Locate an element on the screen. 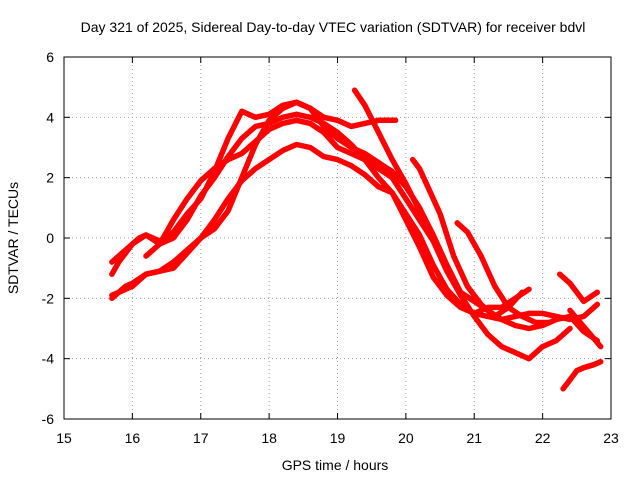 The image size is (640, 480). x-tick-label: 16 is located at coordinates (133, 438).